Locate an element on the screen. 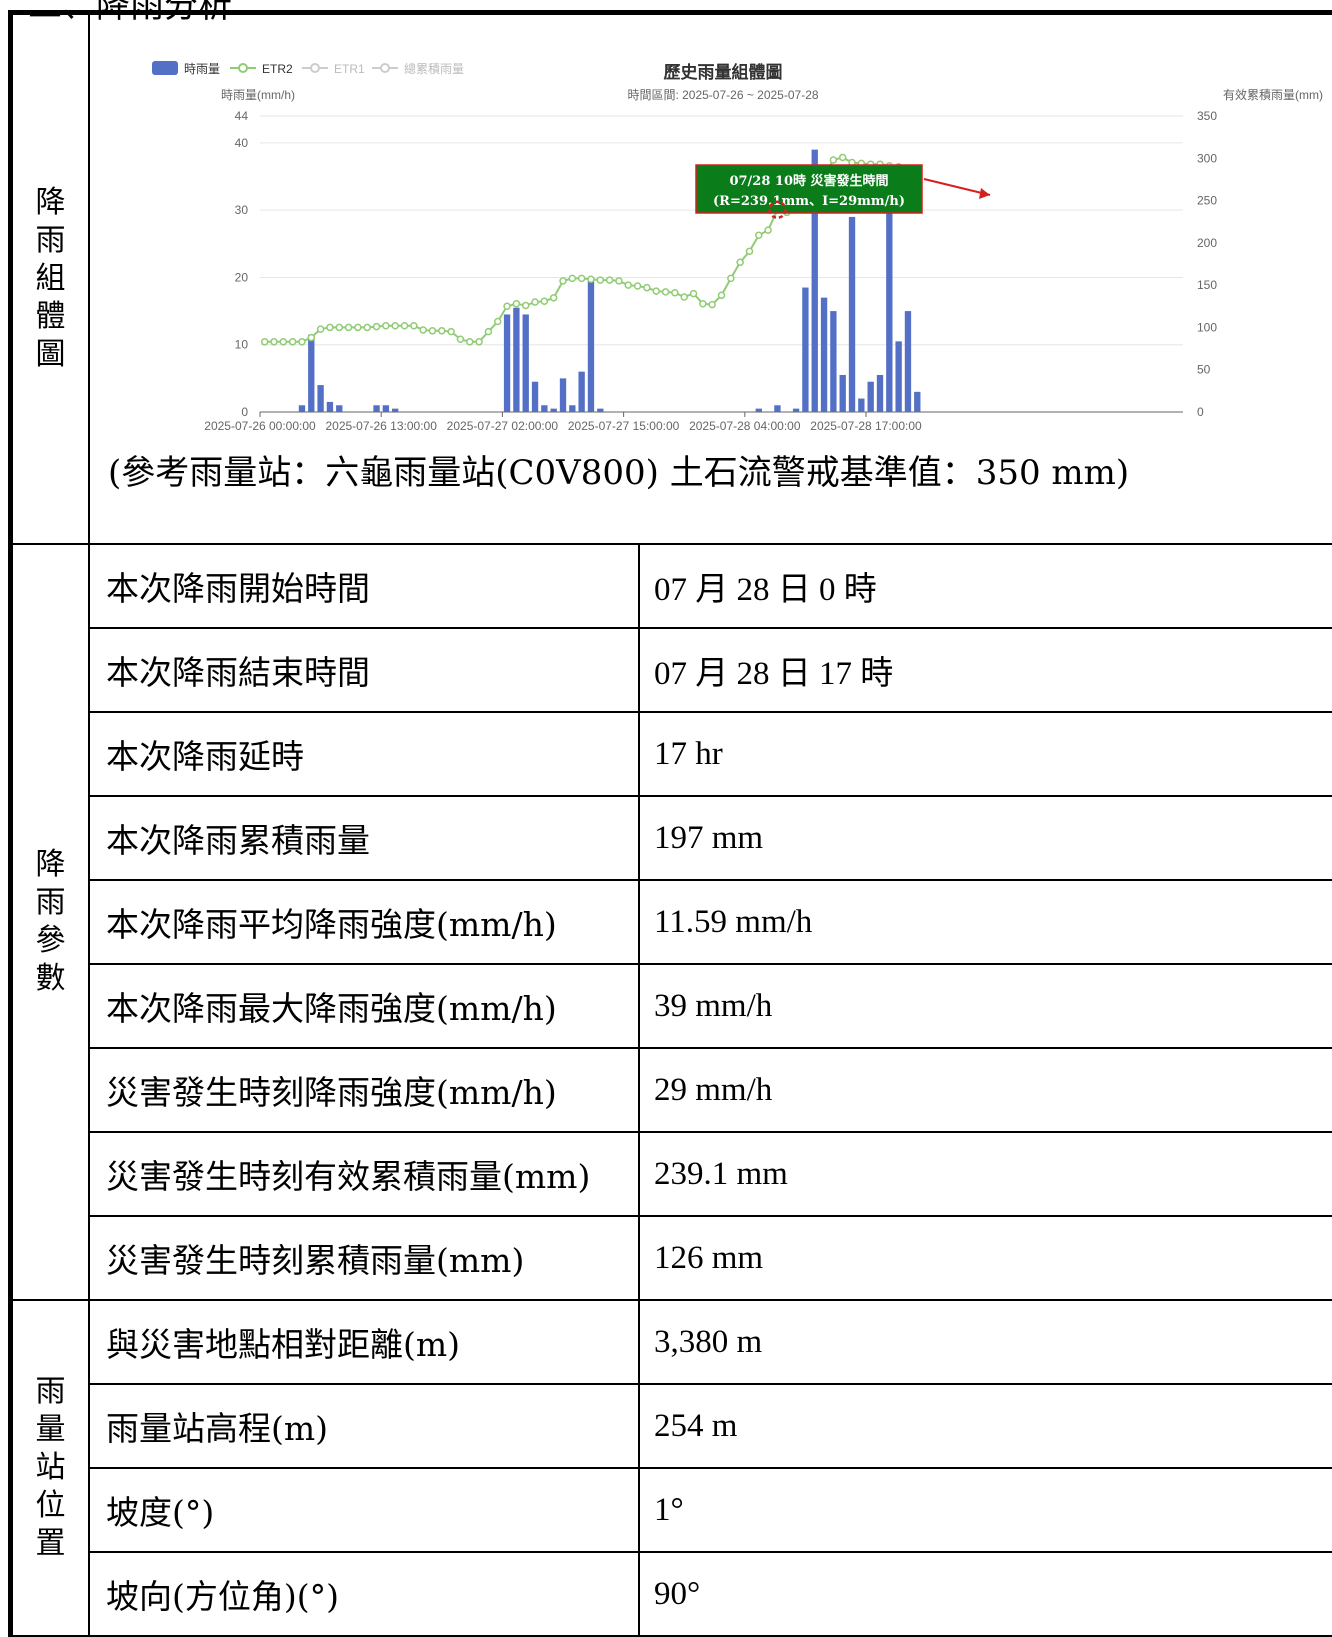  right-tick-label: 150 is located at coordinates (1207, 285).